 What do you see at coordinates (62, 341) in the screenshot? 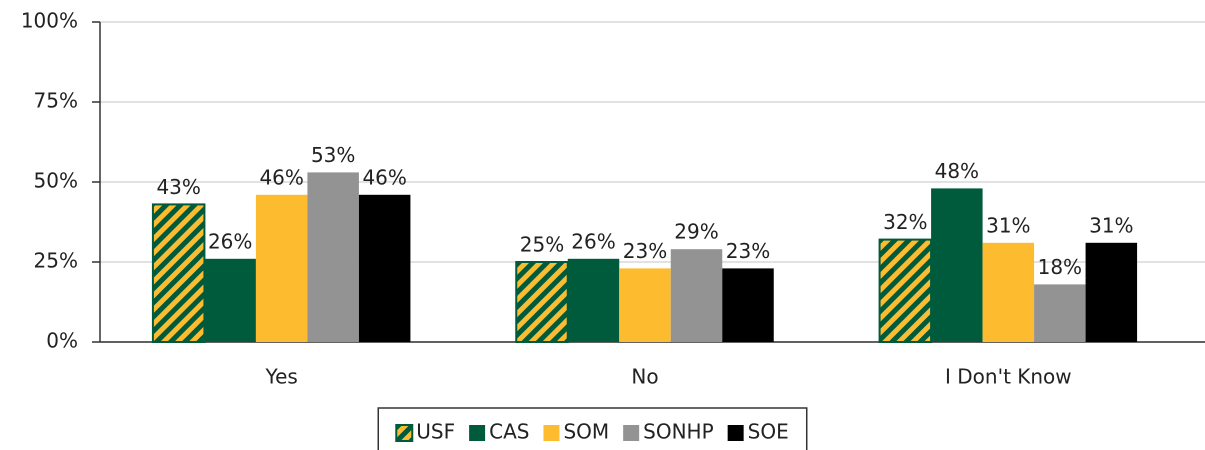
I see `y-tick-label: 0%` at bounding box center [62, 341].